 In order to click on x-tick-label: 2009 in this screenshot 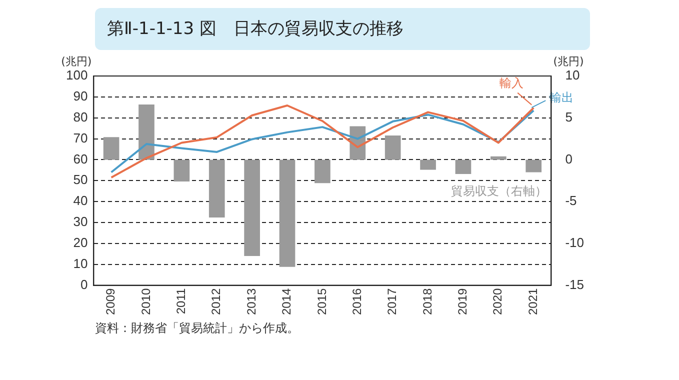, I will do `click(111, 302)`.